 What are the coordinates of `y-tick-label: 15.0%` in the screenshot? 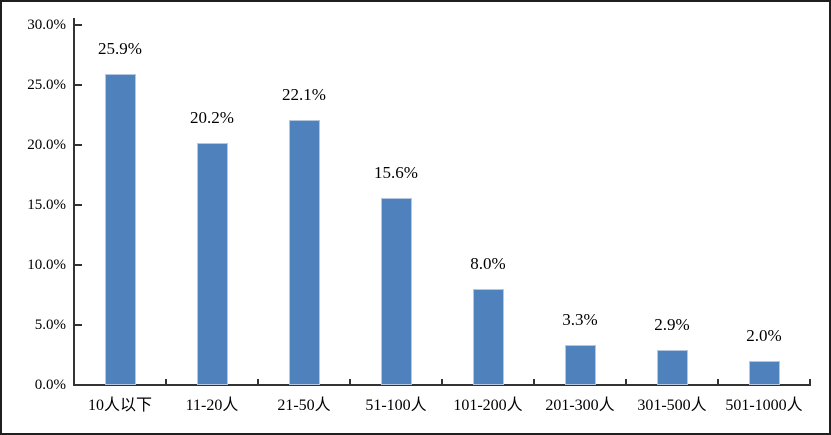 It's located at (46, 205).